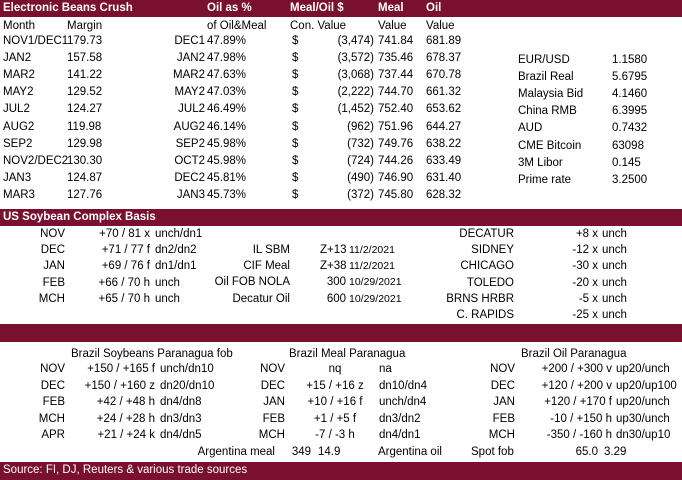 The width and height of the screenshot is (682, 480). I want to click on crush-oil-pct: 47.98%, so click(227, 58).